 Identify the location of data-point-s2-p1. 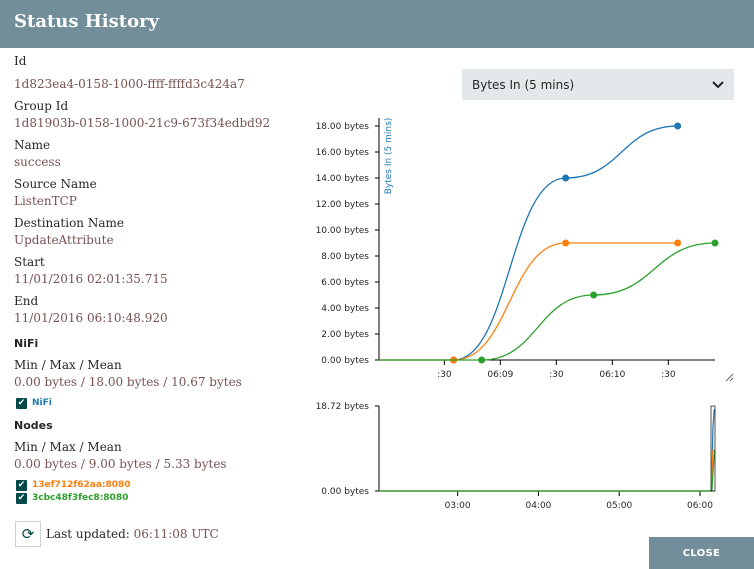
(594, 295).